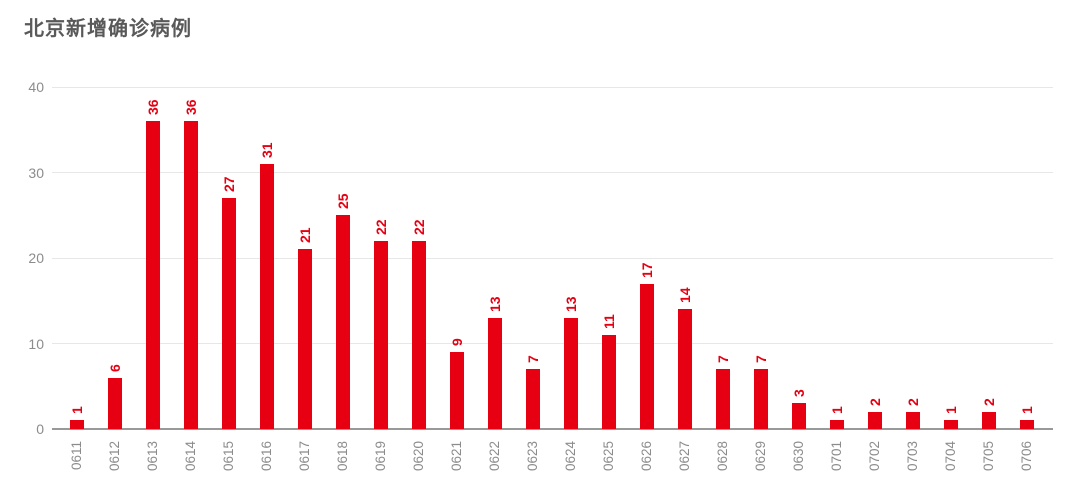 This screenshot has height=502, width=1080. What do you see at coordinates (418, 456) in the screenshot?
I see `x-axis-category-label: 0620` at bounding box center [418, 456].